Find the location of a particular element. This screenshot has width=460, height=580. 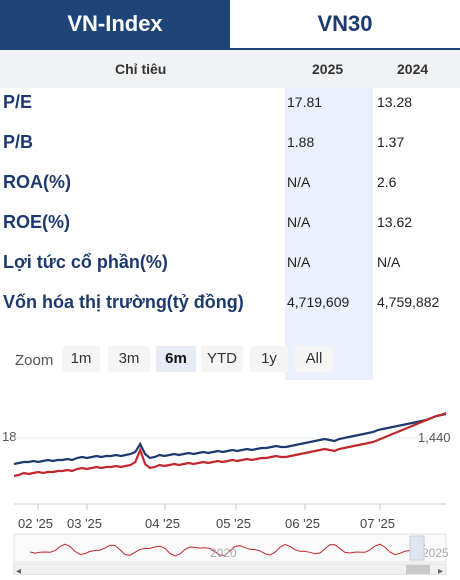

x-tick-label: 06 '25 is located at coordinates (302, 523).